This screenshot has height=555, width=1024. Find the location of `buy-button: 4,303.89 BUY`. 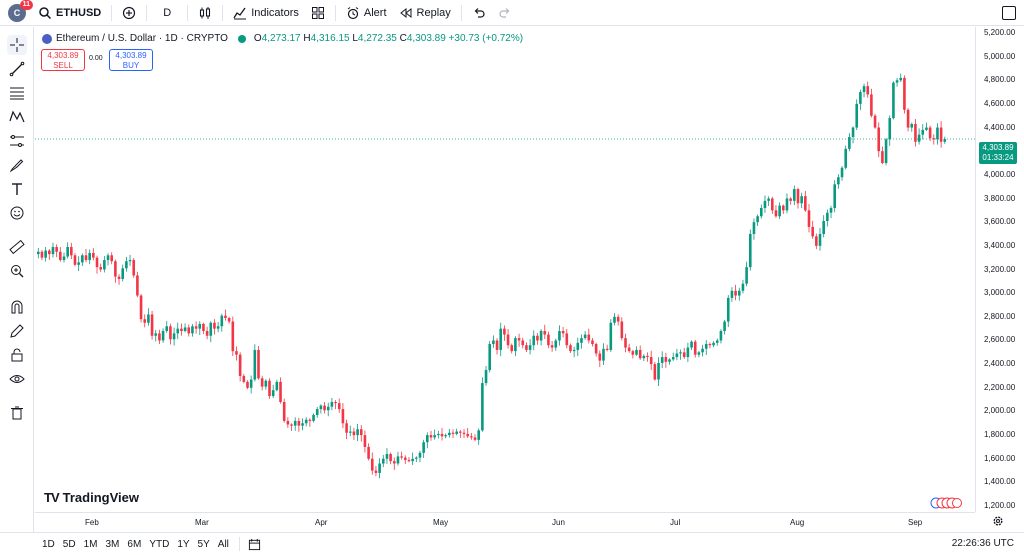

buy-button: 4,303.89 BUY is located at coordinates (131, 60).